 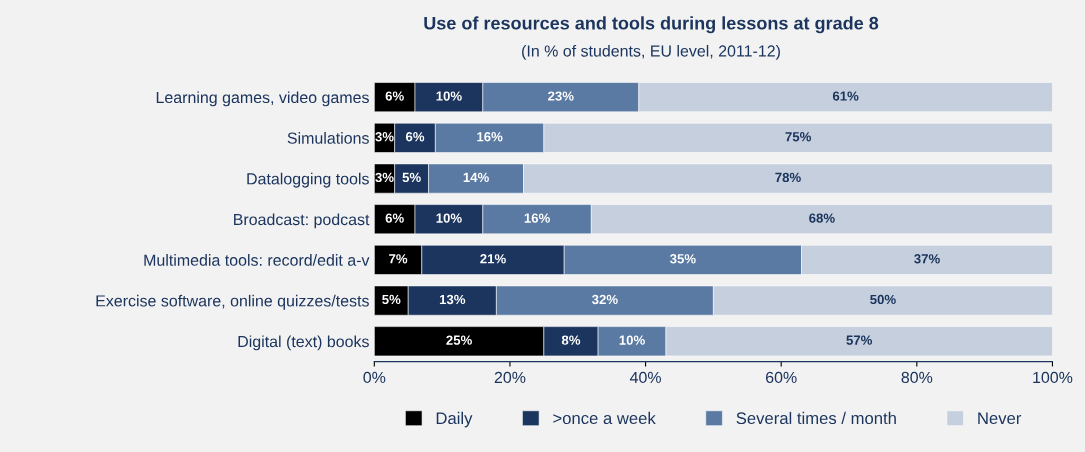 What do you see at coordinates (927, 259) in the screenshot?
I see `data-label: 37%` at bounding box center [927, 259].